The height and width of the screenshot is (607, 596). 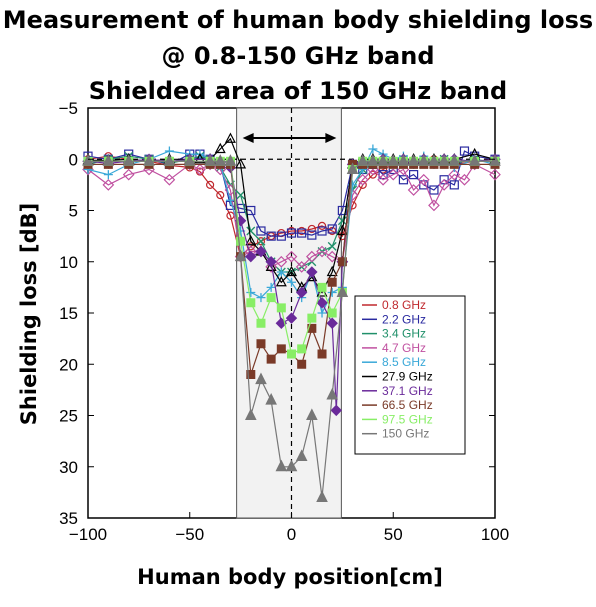 I want to click on x-tick-label: 50, so click(x=393, y=534).